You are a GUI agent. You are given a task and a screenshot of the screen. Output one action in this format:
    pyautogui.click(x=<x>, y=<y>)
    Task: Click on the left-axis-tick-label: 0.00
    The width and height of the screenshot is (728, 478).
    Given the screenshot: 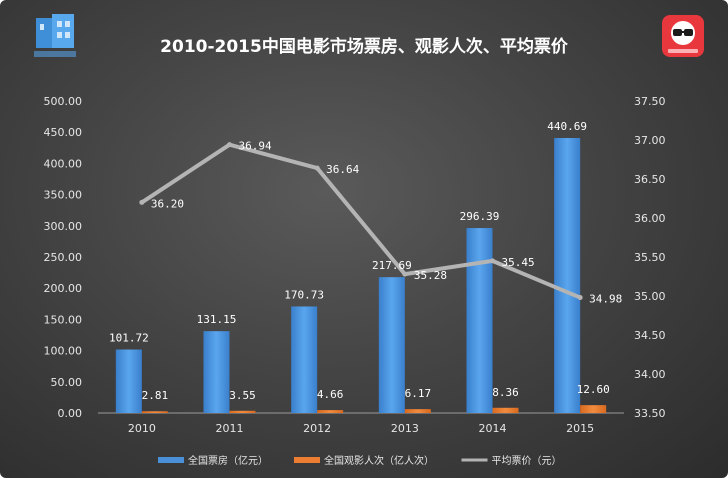 What is the action you would take?
    pyautogui.click(x=70, y=413)
    